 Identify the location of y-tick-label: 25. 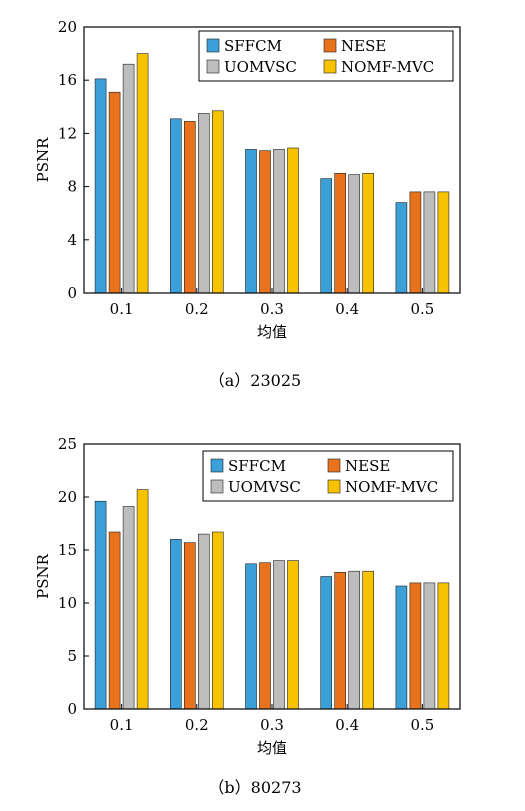
(67, 444).